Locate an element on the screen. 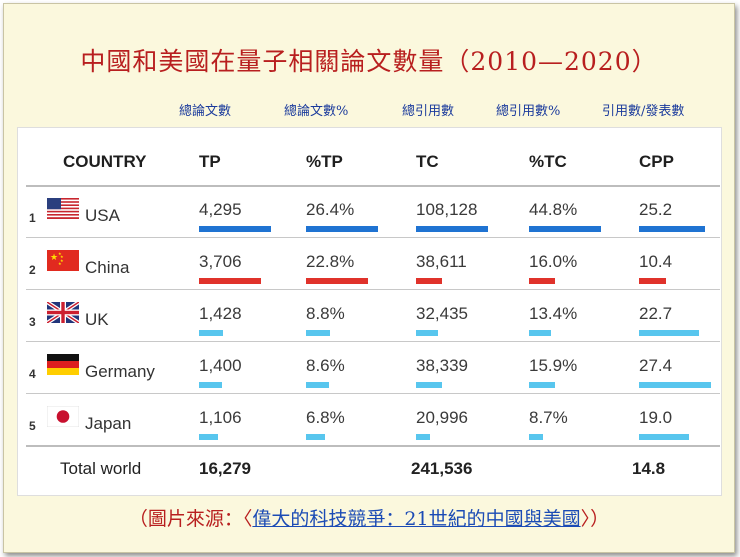 The width and height of the screenshot is (740, 557). cell-tp-pct: 26.4% is located at coordinates (330, 209).